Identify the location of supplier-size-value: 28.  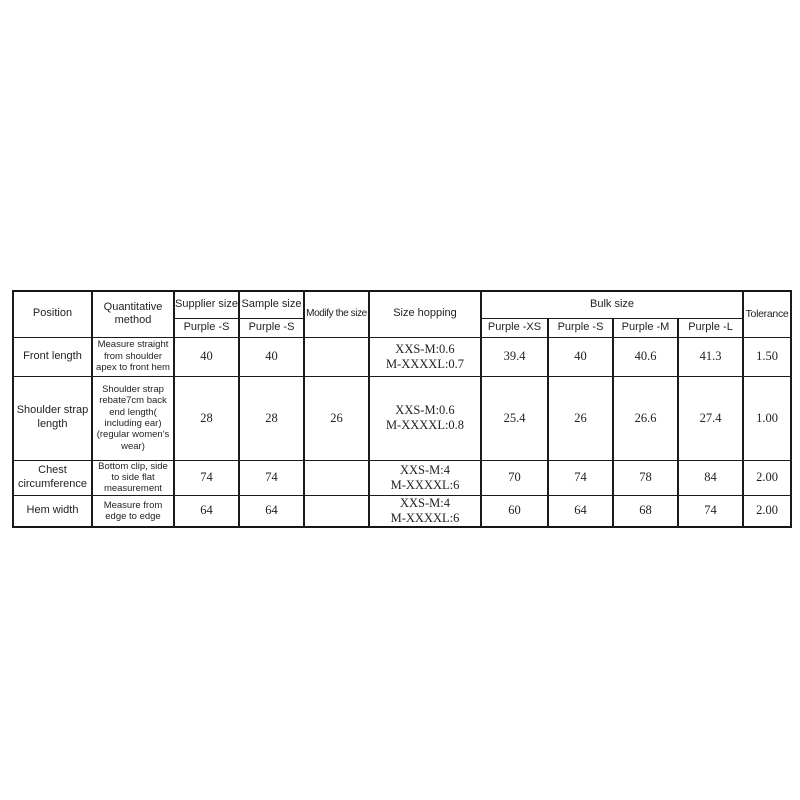
(206, 418).